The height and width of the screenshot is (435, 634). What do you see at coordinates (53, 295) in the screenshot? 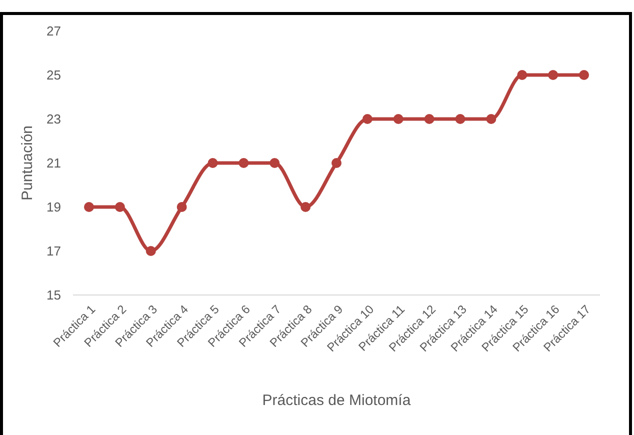
I see `y-tick-label: 15` at bounding box center [53, 295].